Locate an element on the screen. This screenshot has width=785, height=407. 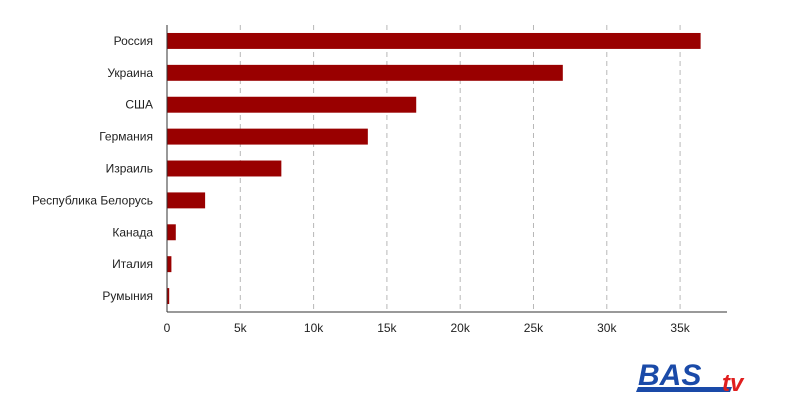
category-label: Россия is located at coordinates (133, 41).